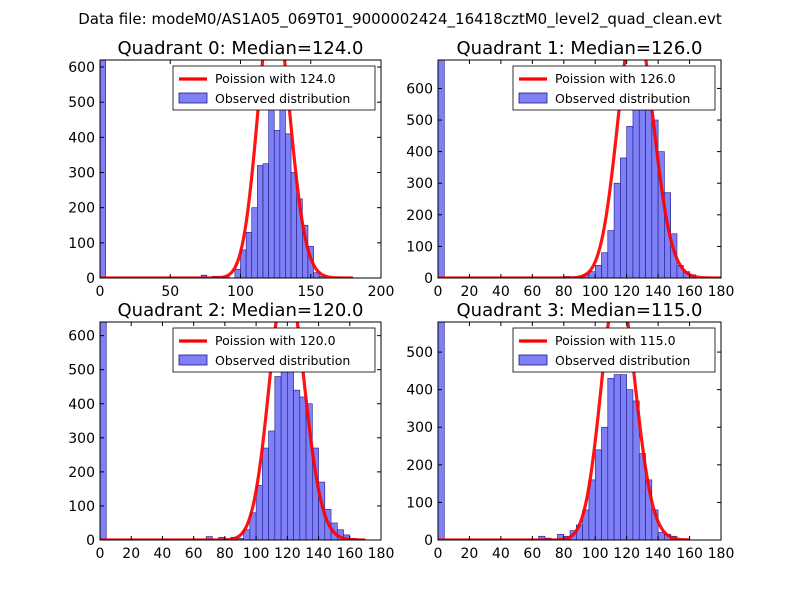 The image size is (800, 600). What do you see at coordinates (721, 292) in the screenshot?
I see `x-tick-label: 180` at bounding box center [721, 292].